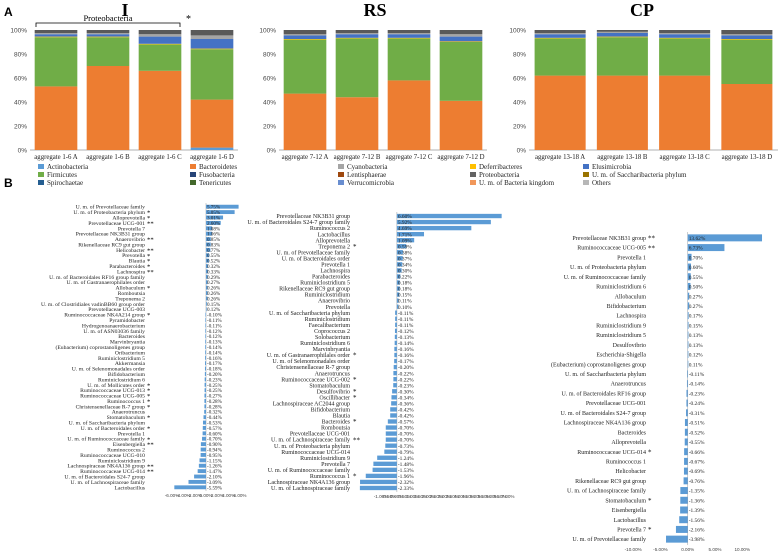  Describe the element at coordinates (113, 20) in the screenshot. I see `proteobacteria-bracket: Proteobacteria *` at that location.